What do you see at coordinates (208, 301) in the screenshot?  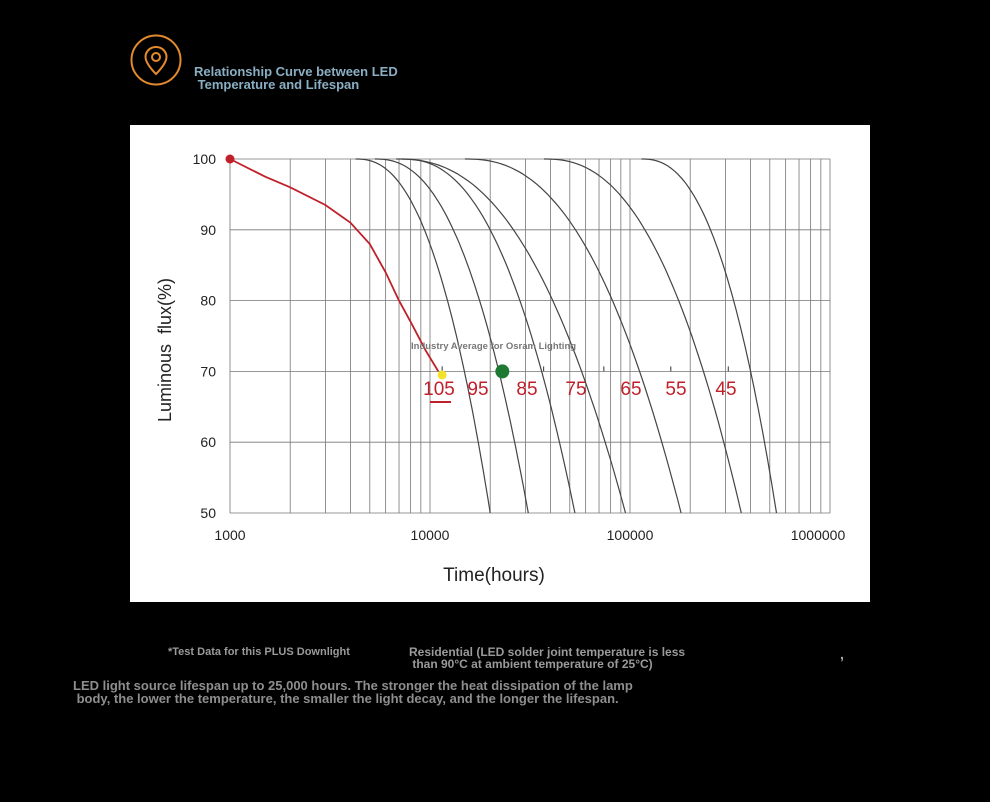 I see `y-tick-label: 80` at bounding box center [208, 301].